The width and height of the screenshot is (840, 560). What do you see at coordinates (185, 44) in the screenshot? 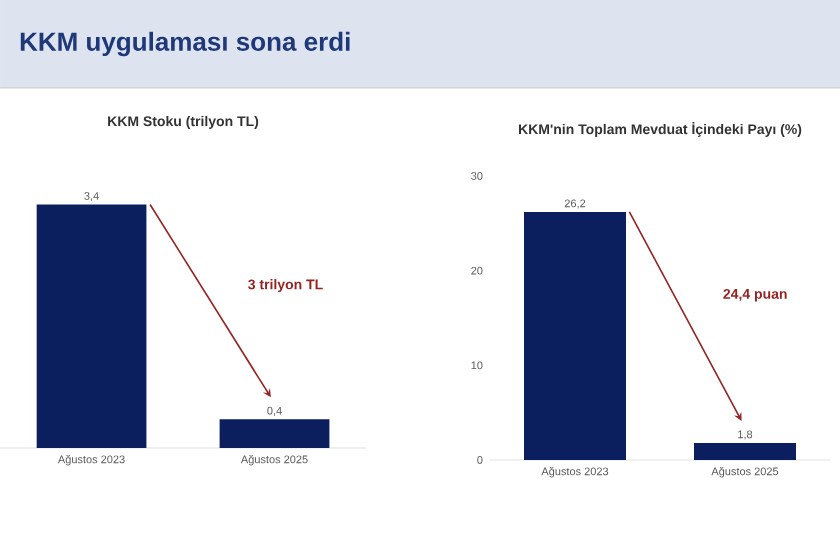
I see `text: KKM uygulaması sona erdi` at bounding box center [185, 44].